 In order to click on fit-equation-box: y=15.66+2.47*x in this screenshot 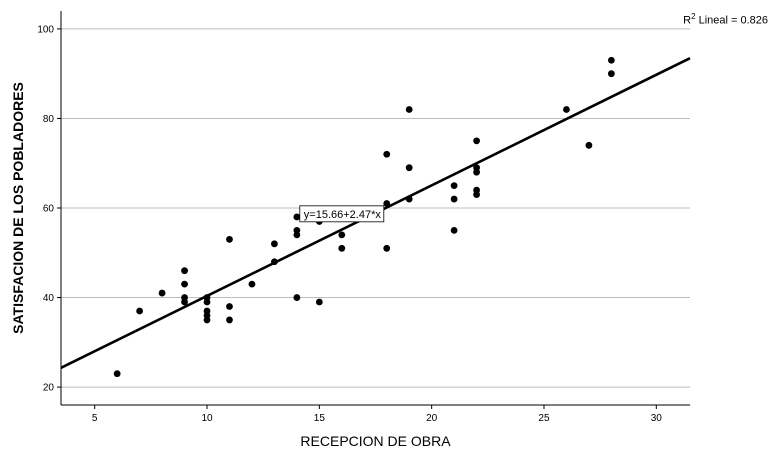, I will do `click(342, 214)`.